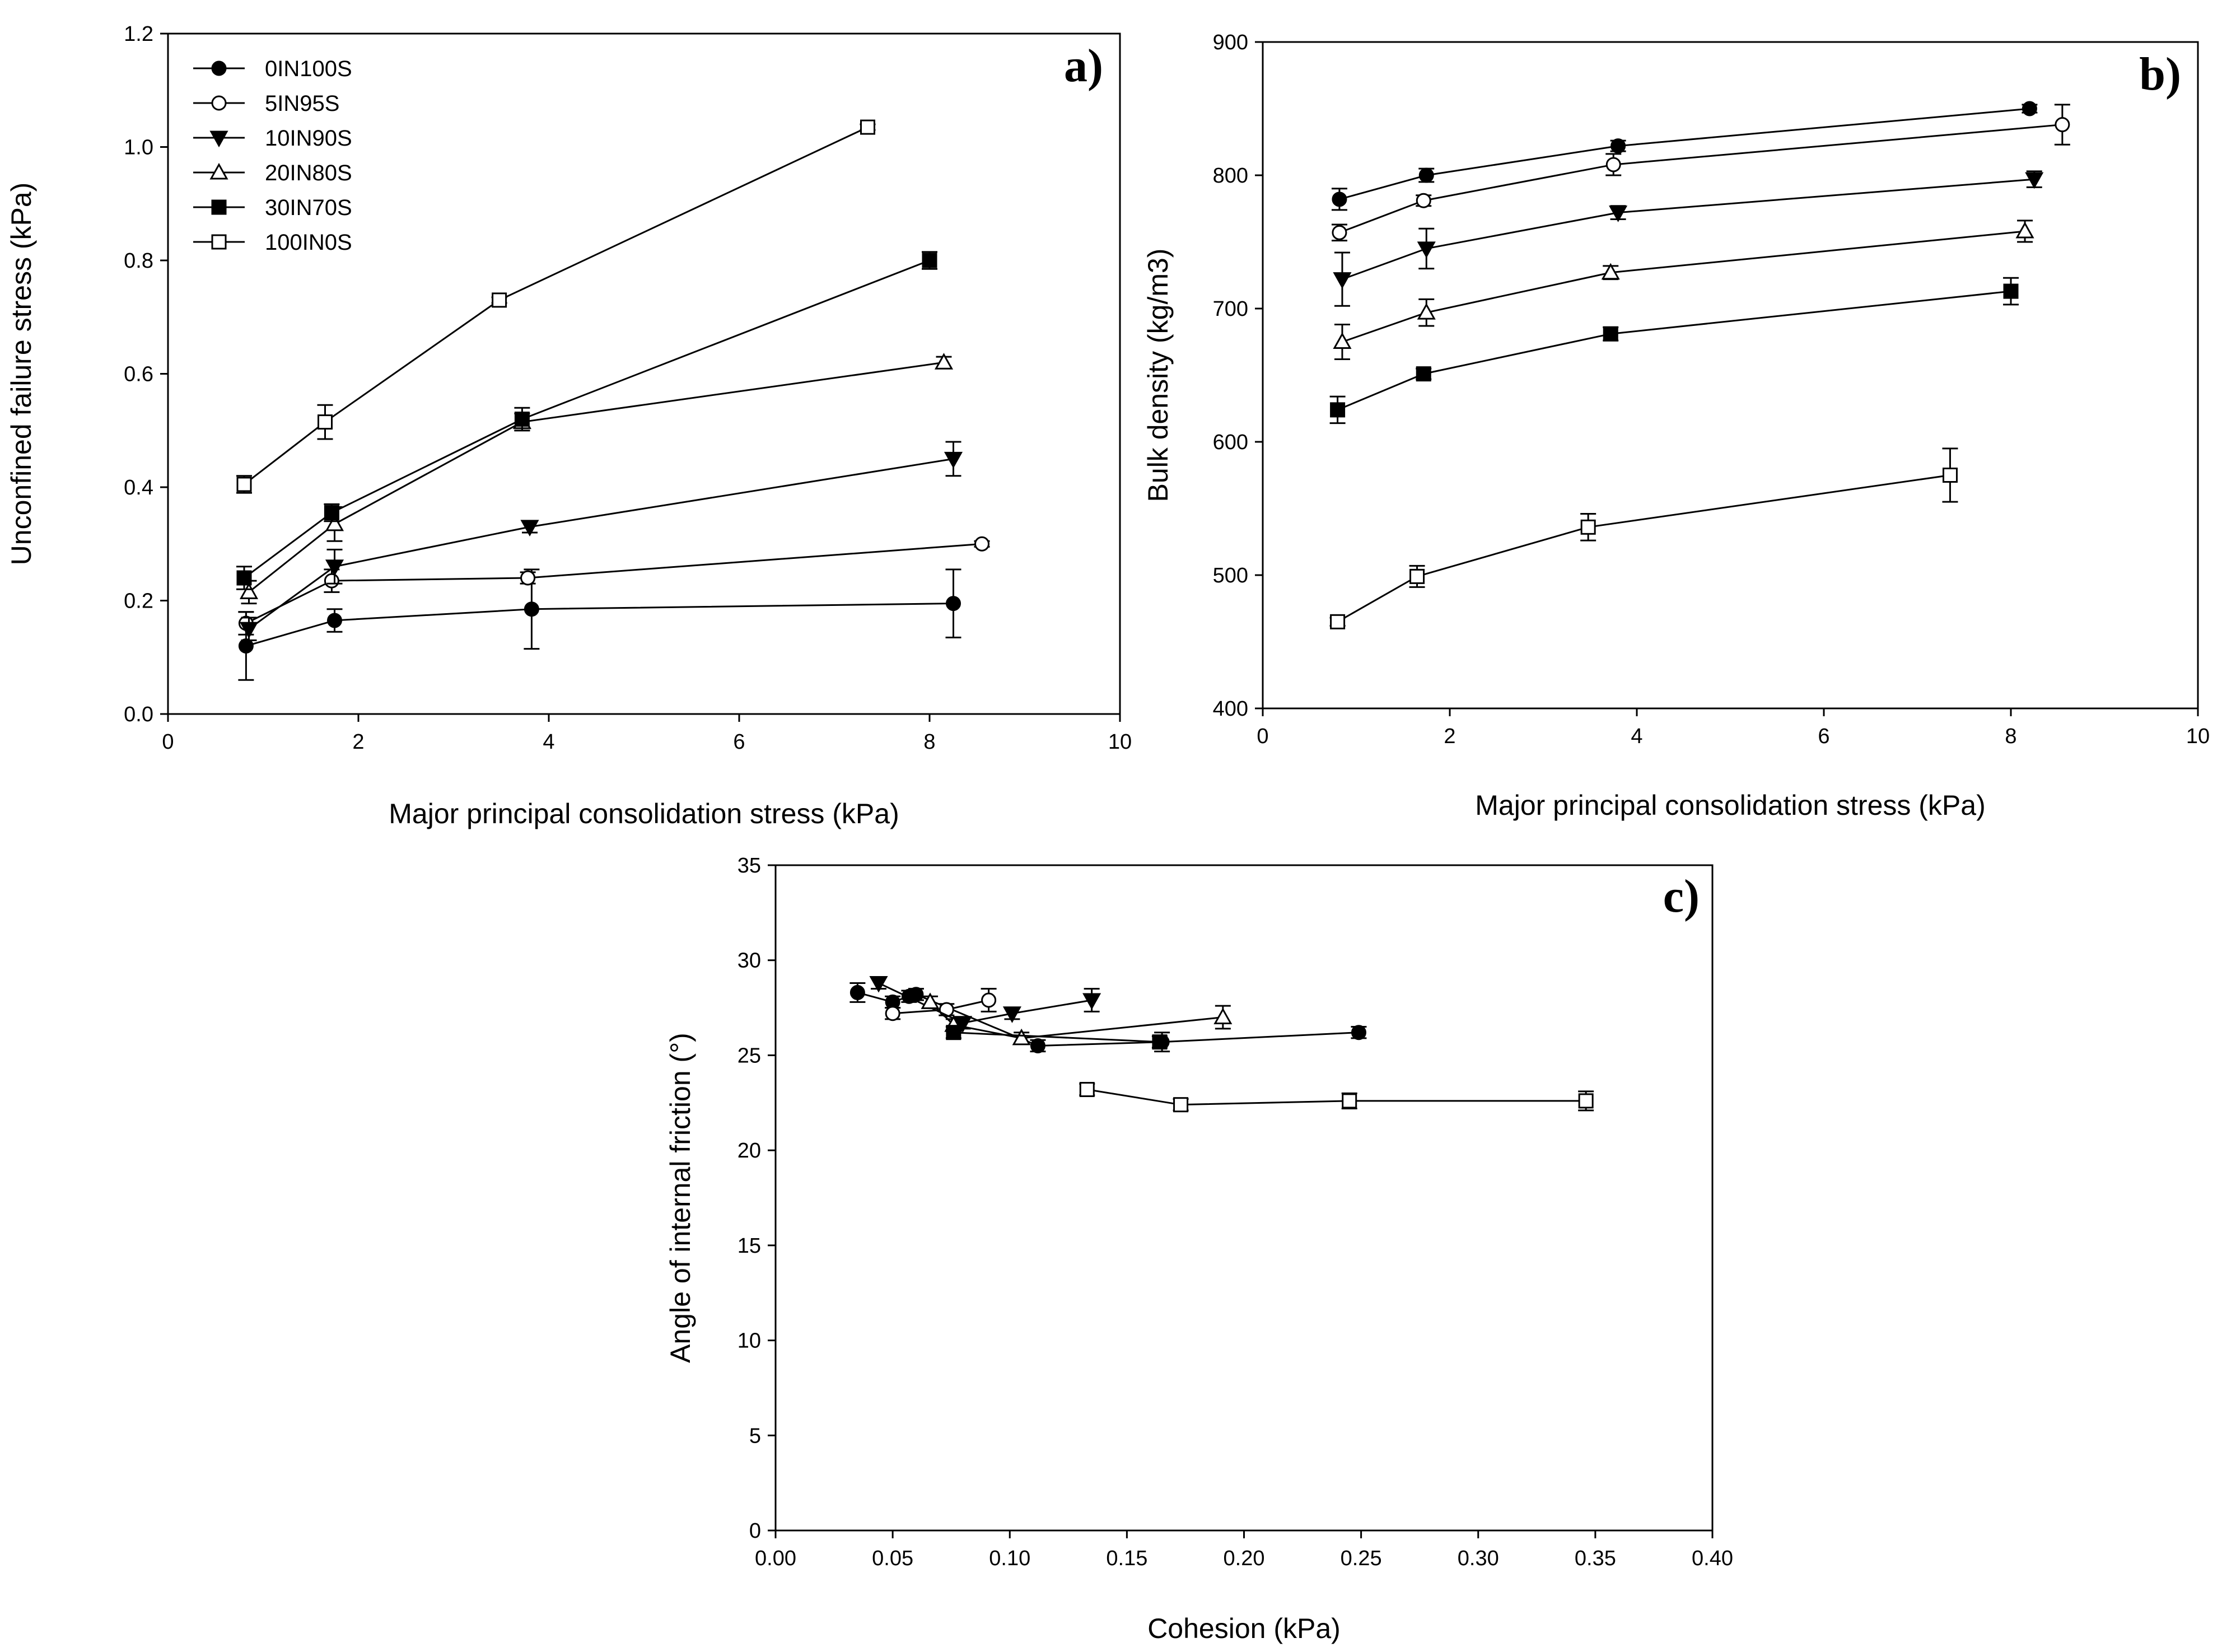 The width and height of the screenshot is (2222, 1652). What do you see at coordinates (680, 1198) in the screenshot?
I see `panel-c-y-axis-label: Angle of internal friction (°)` at bounding box center [680, 1198].